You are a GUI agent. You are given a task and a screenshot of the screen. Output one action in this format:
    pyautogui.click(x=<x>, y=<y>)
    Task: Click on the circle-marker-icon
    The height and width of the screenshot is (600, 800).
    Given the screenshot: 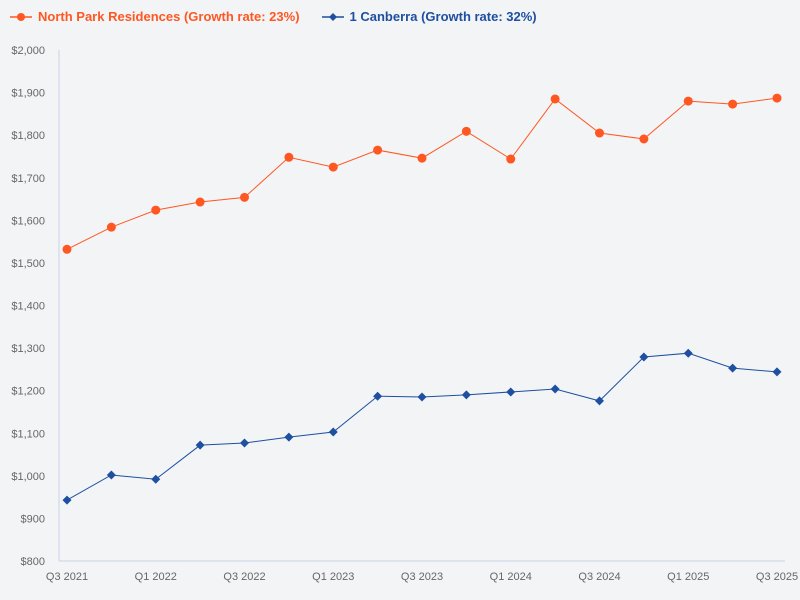 What is the action you would take?
    pyautogui.click(x=21, y=16)
    